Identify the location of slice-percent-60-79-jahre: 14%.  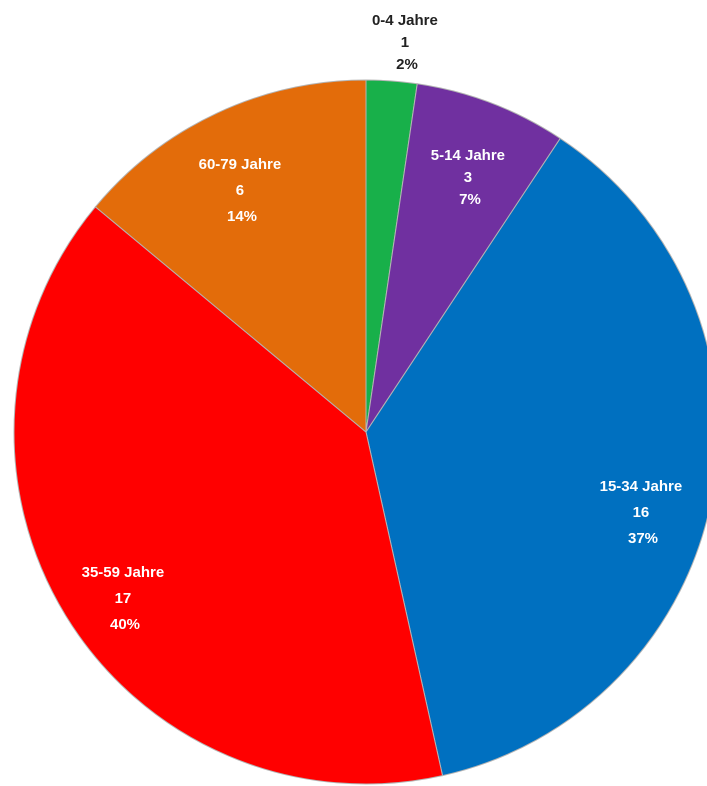
(242, 216).